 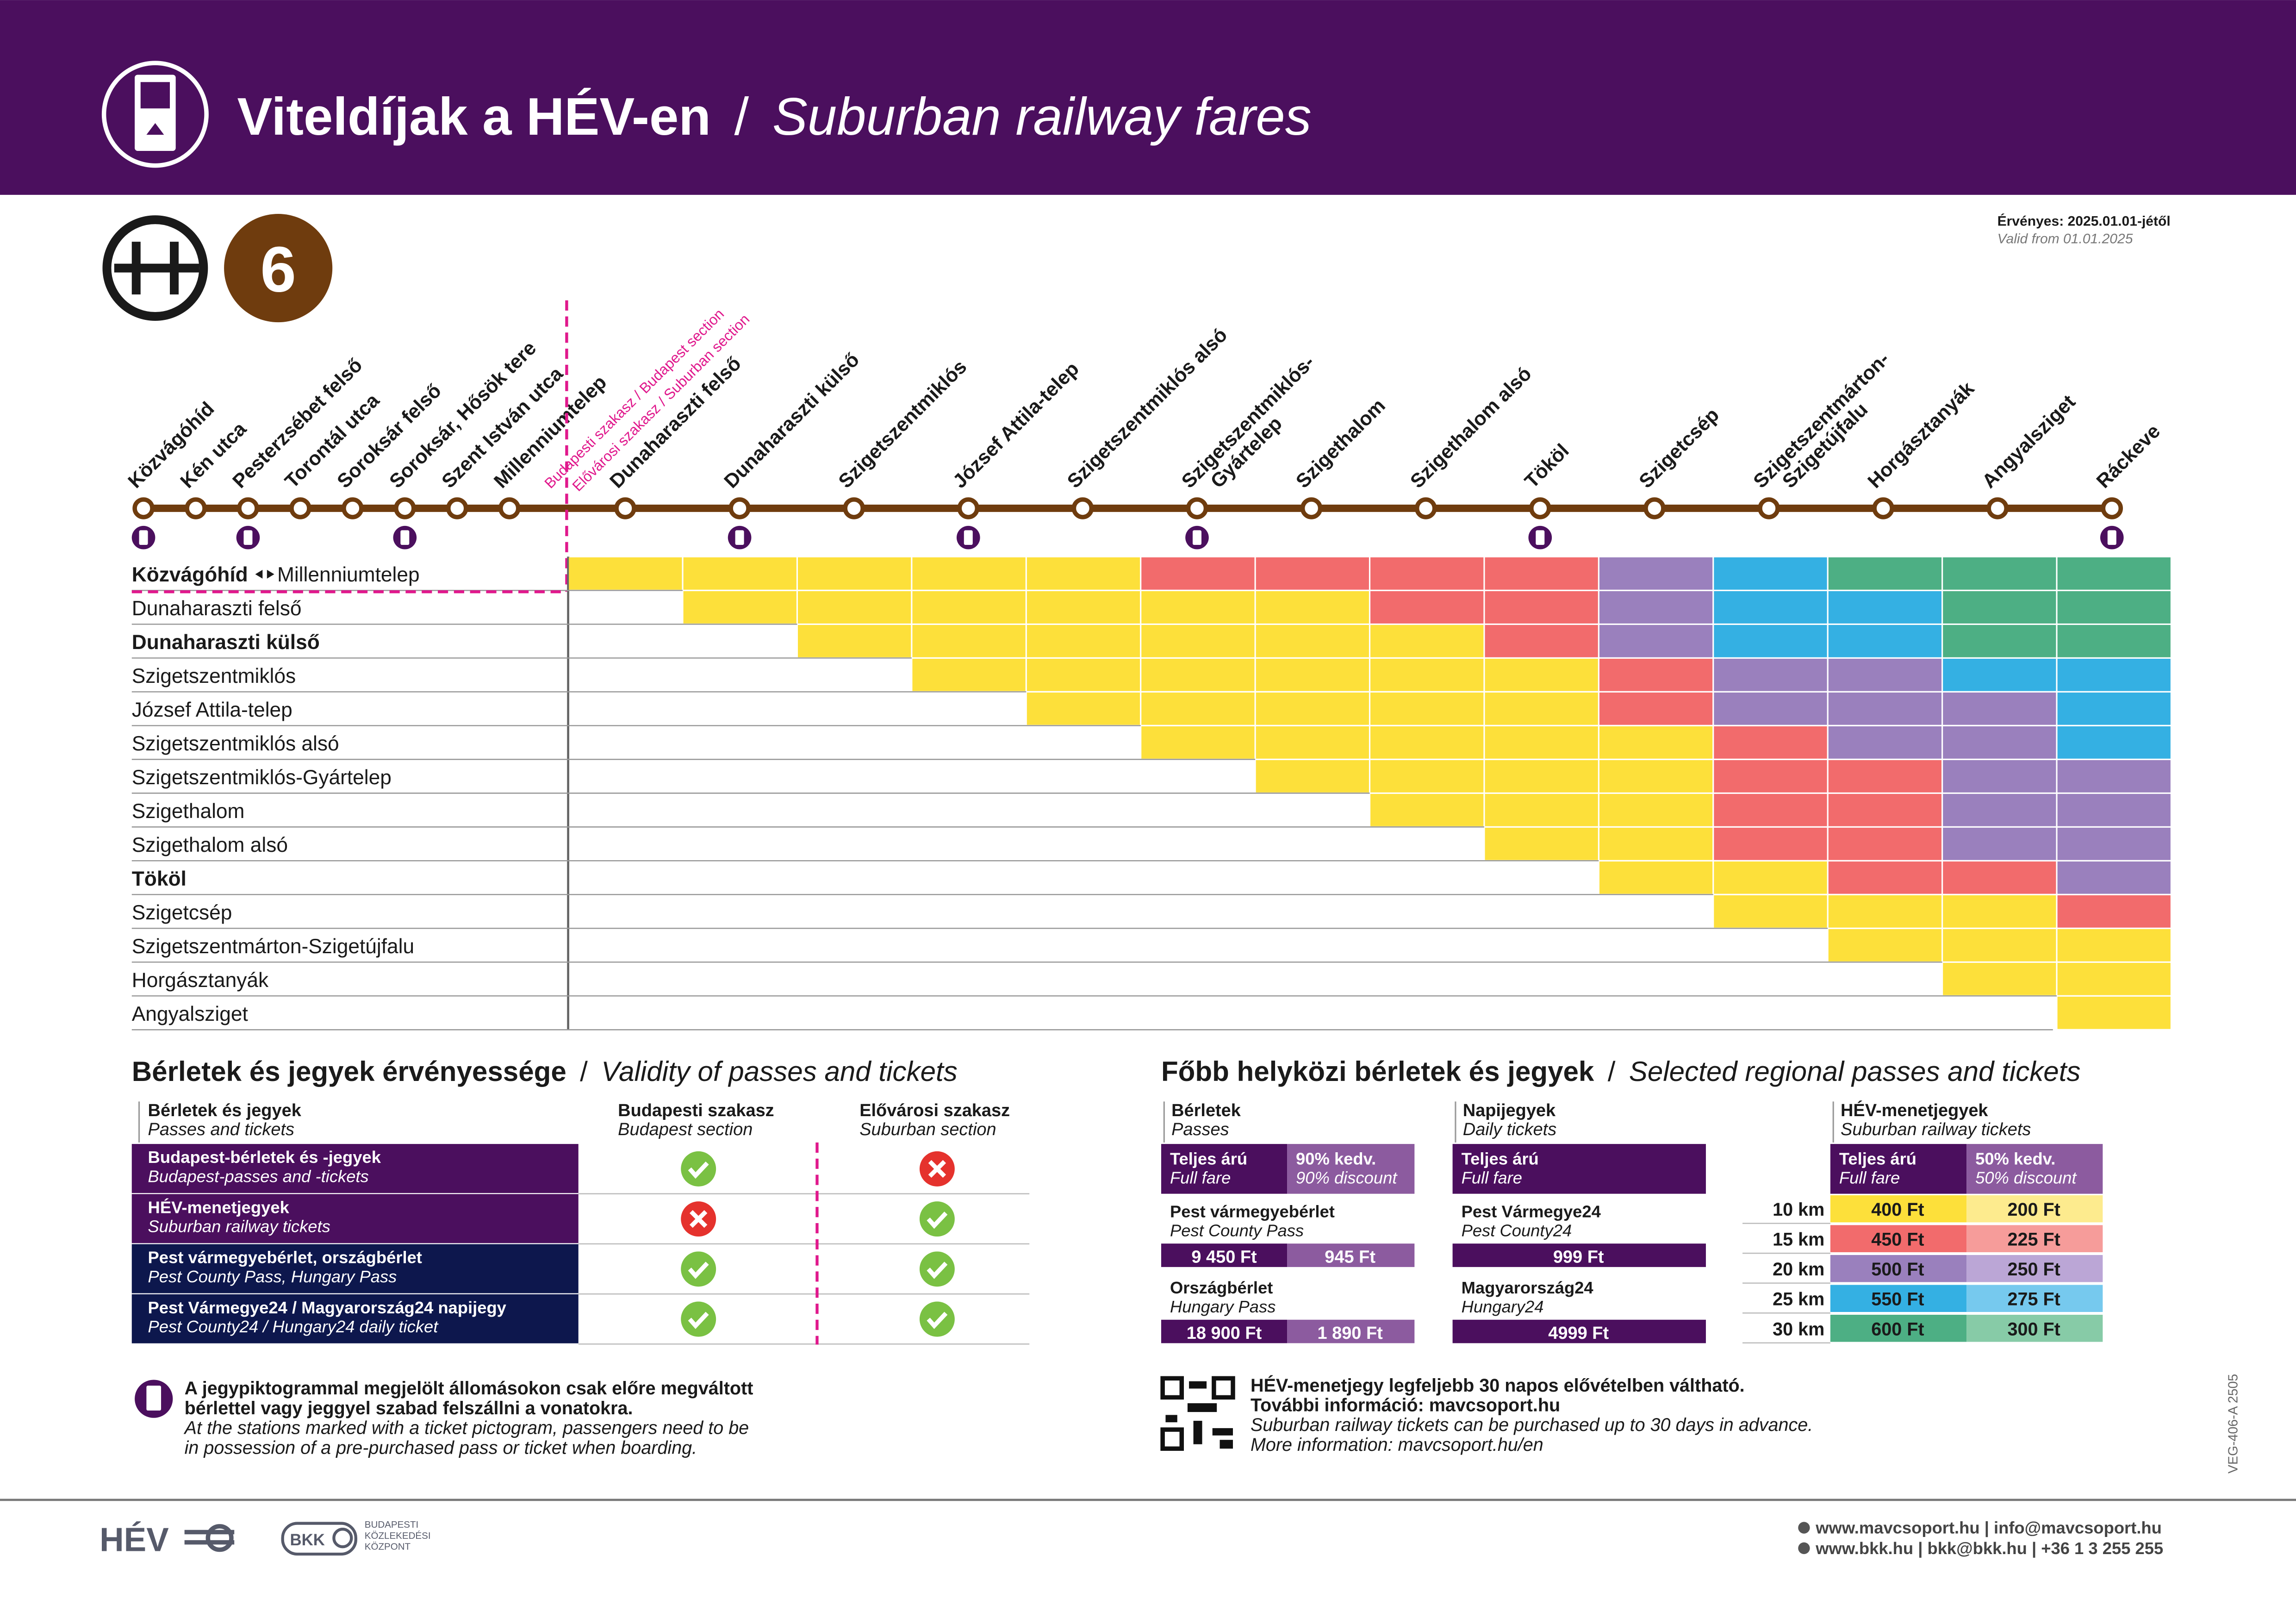 What do you see at coordinates (1503, 1306) in the screenshot?
I see `daily-name-en: Hungary24` at bounding box center [1503, 1306].